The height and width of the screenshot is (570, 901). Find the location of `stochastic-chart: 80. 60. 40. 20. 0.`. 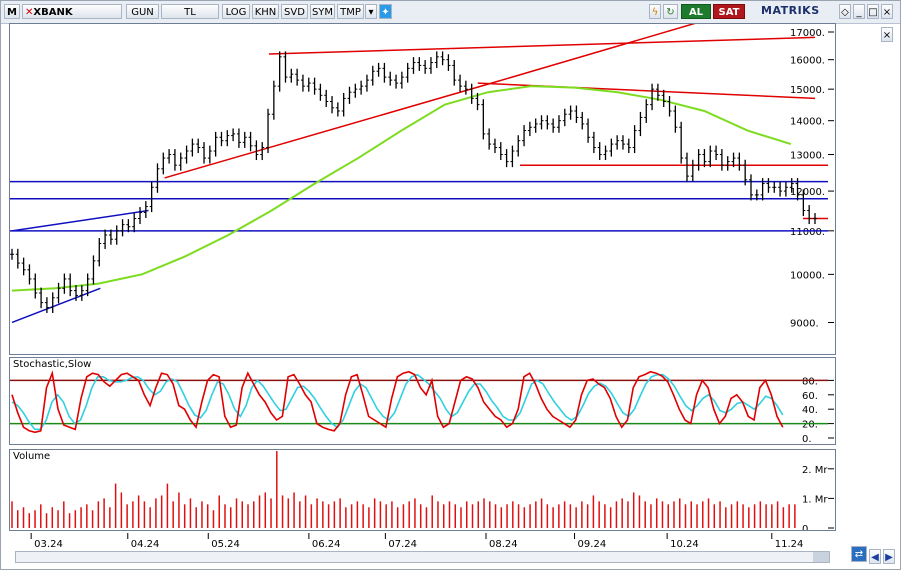

stochastic-chart: 80. 60. 40. 20. 0. is located at coordinates (422, 407).